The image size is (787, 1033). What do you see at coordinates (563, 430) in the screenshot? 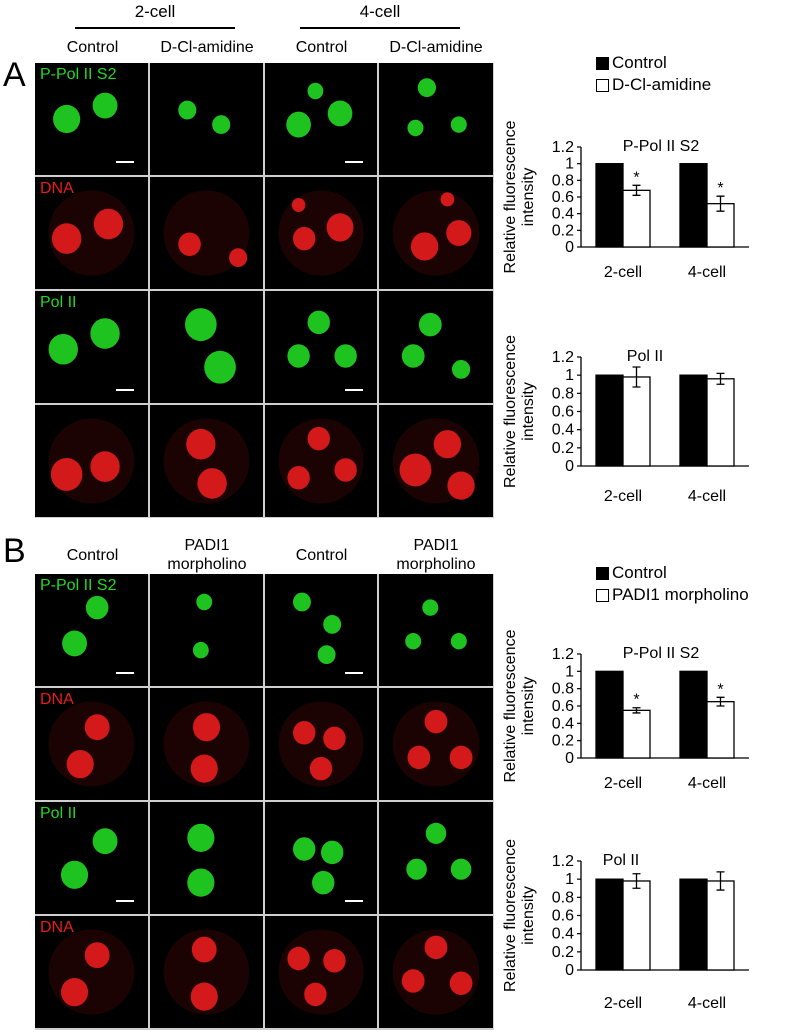
I see `y-tick-label: 0.4` at bounding box center [563, 430].